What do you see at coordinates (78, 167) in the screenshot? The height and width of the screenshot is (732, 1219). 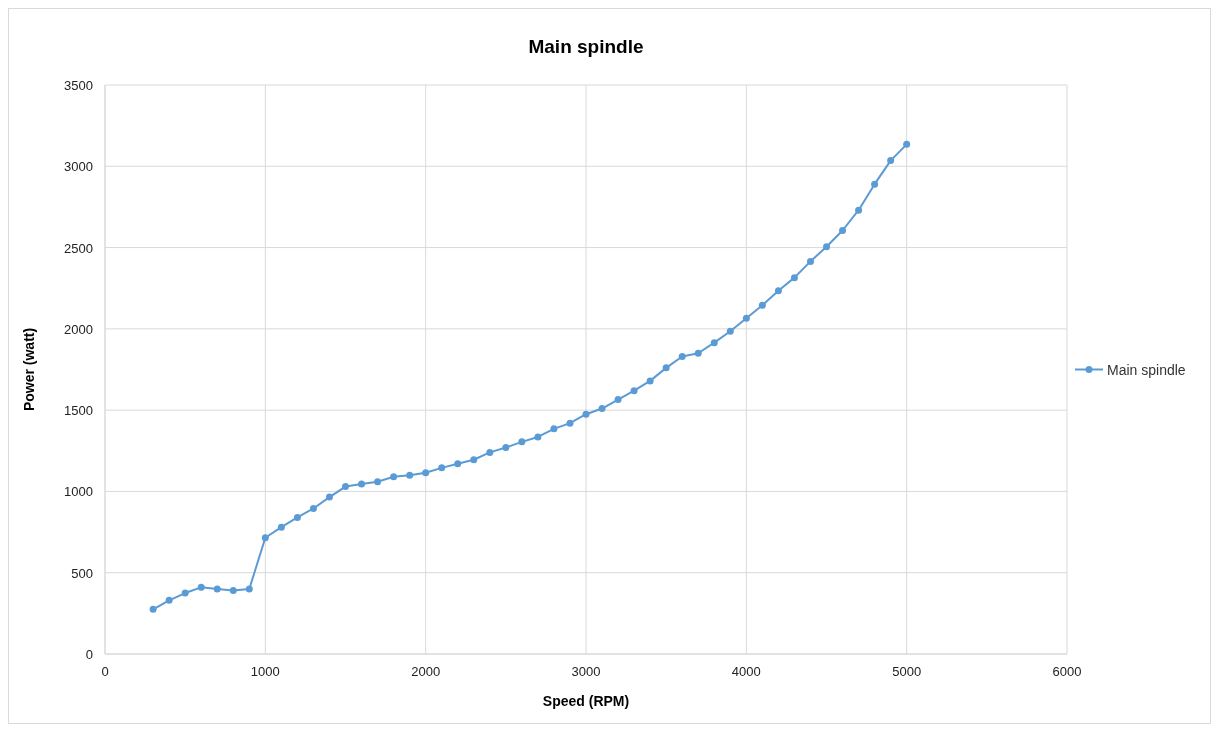 I see `y-tick-label: 3000` at bounding box center [78, 167].